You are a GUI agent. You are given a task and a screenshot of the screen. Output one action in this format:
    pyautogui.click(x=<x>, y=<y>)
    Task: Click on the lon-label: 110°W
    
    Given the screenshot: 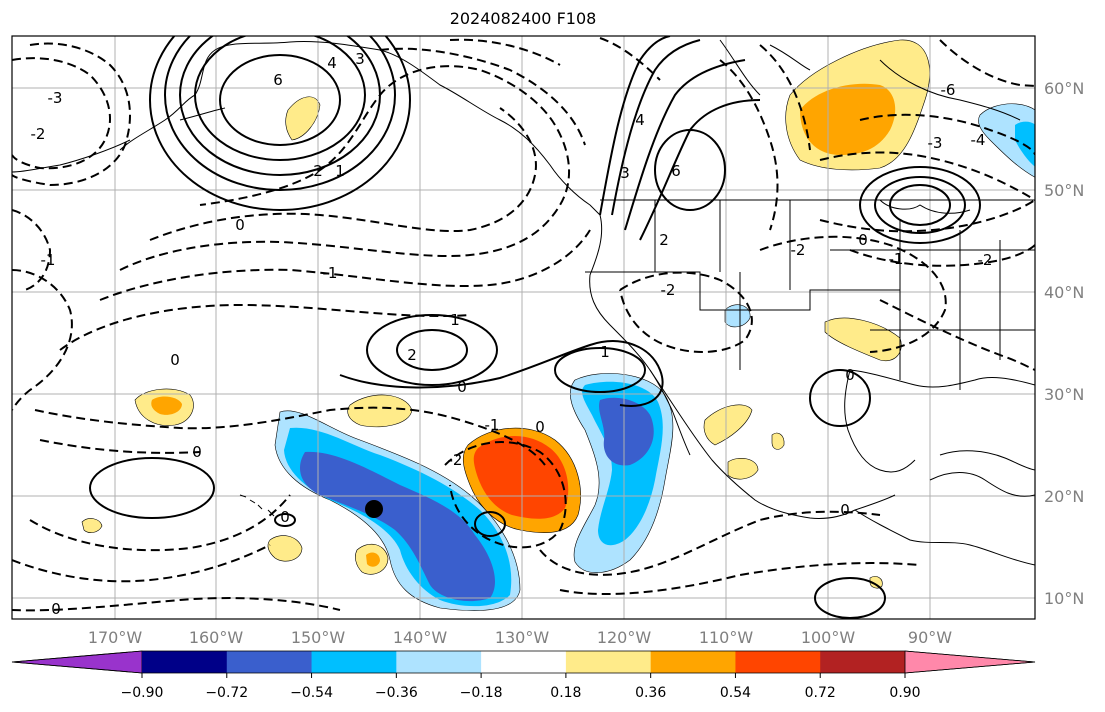 What is the action you would take?
    pyautogui.click(x=726, y=637)
    